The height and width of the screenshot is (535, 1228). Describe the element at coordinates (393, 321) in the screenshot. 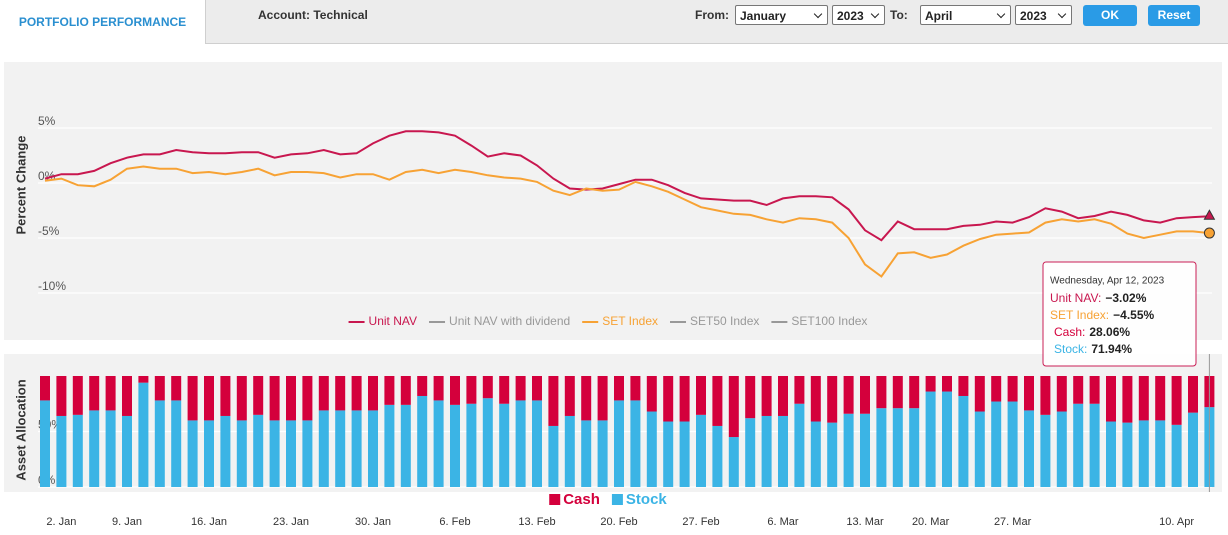

I see `legend-label: Unit NAV` at that location.